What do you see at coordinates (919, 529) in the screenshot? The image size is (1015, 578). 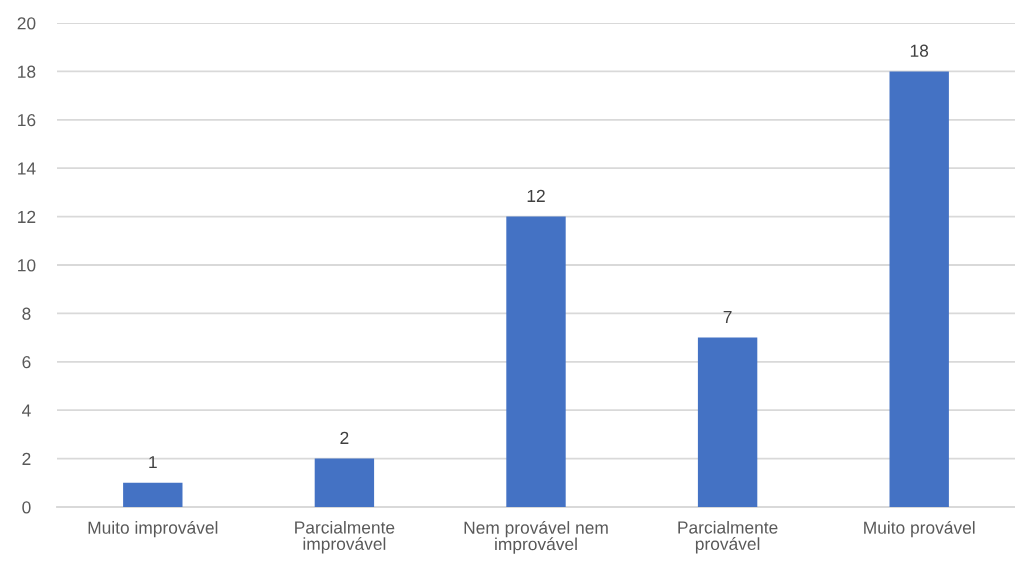 I see `x-tick-label: Muito provável` at bounding box center [919, 529].